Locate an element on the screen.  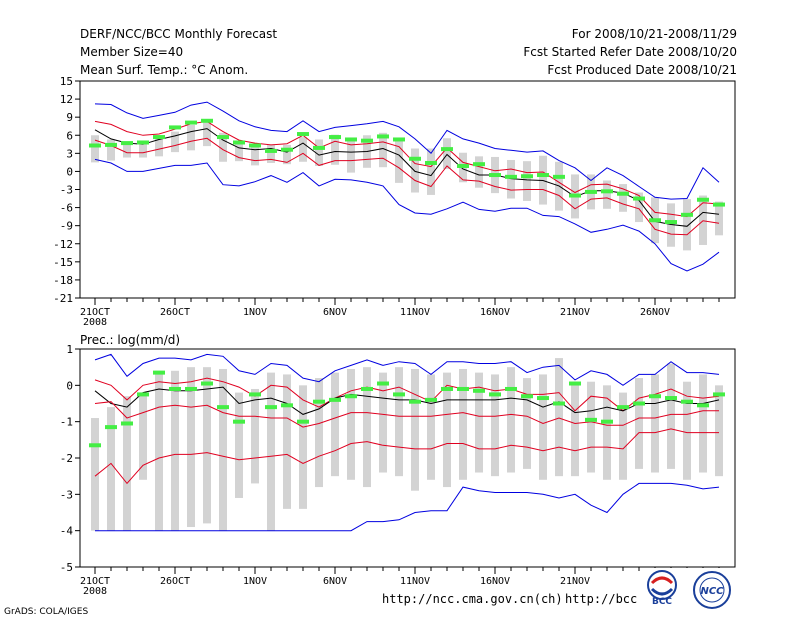
temp-y-tick-label: -3 is located at coordinates (66, 190).